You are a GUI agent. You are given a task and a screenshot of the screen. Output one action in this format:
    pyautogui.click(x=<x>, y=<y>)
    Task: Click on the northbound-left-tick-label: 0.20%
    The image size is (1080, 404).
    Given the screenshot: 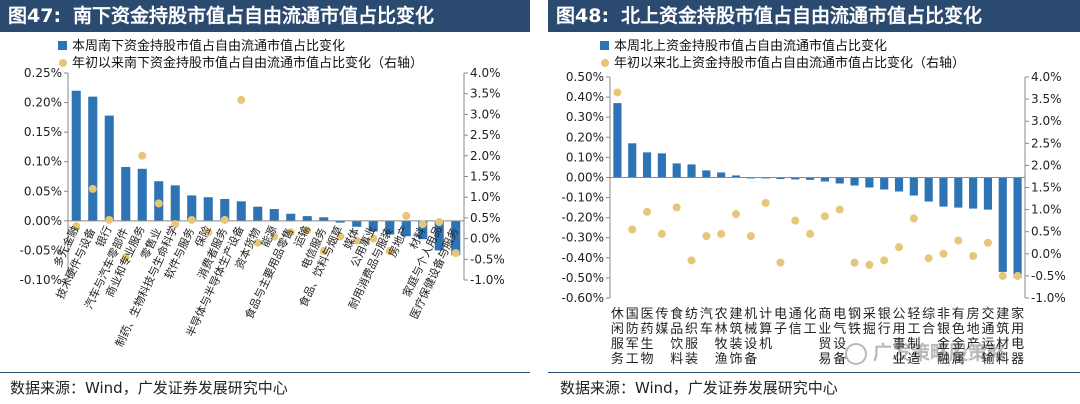 What is the action you would take?
    pyautogui.click(x=585, y=137)
    